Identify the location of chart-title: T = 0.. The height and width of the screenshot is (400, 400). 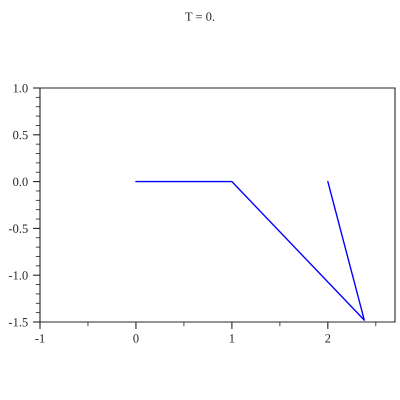
(199, 16).